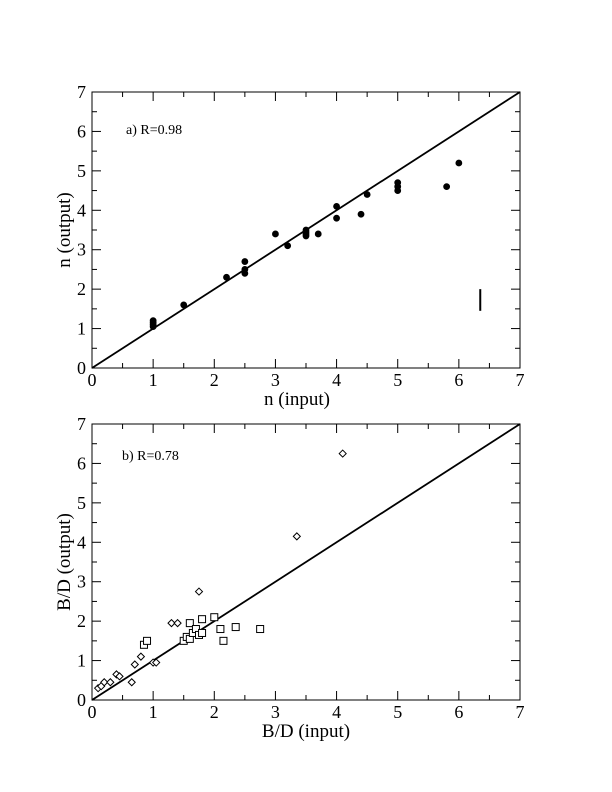 This screenshot has width=612, height=792. Describe the element at coordinates (64, 229) in the screenshot. I see `panel-a-y-axis-title: n (output)` at that location.